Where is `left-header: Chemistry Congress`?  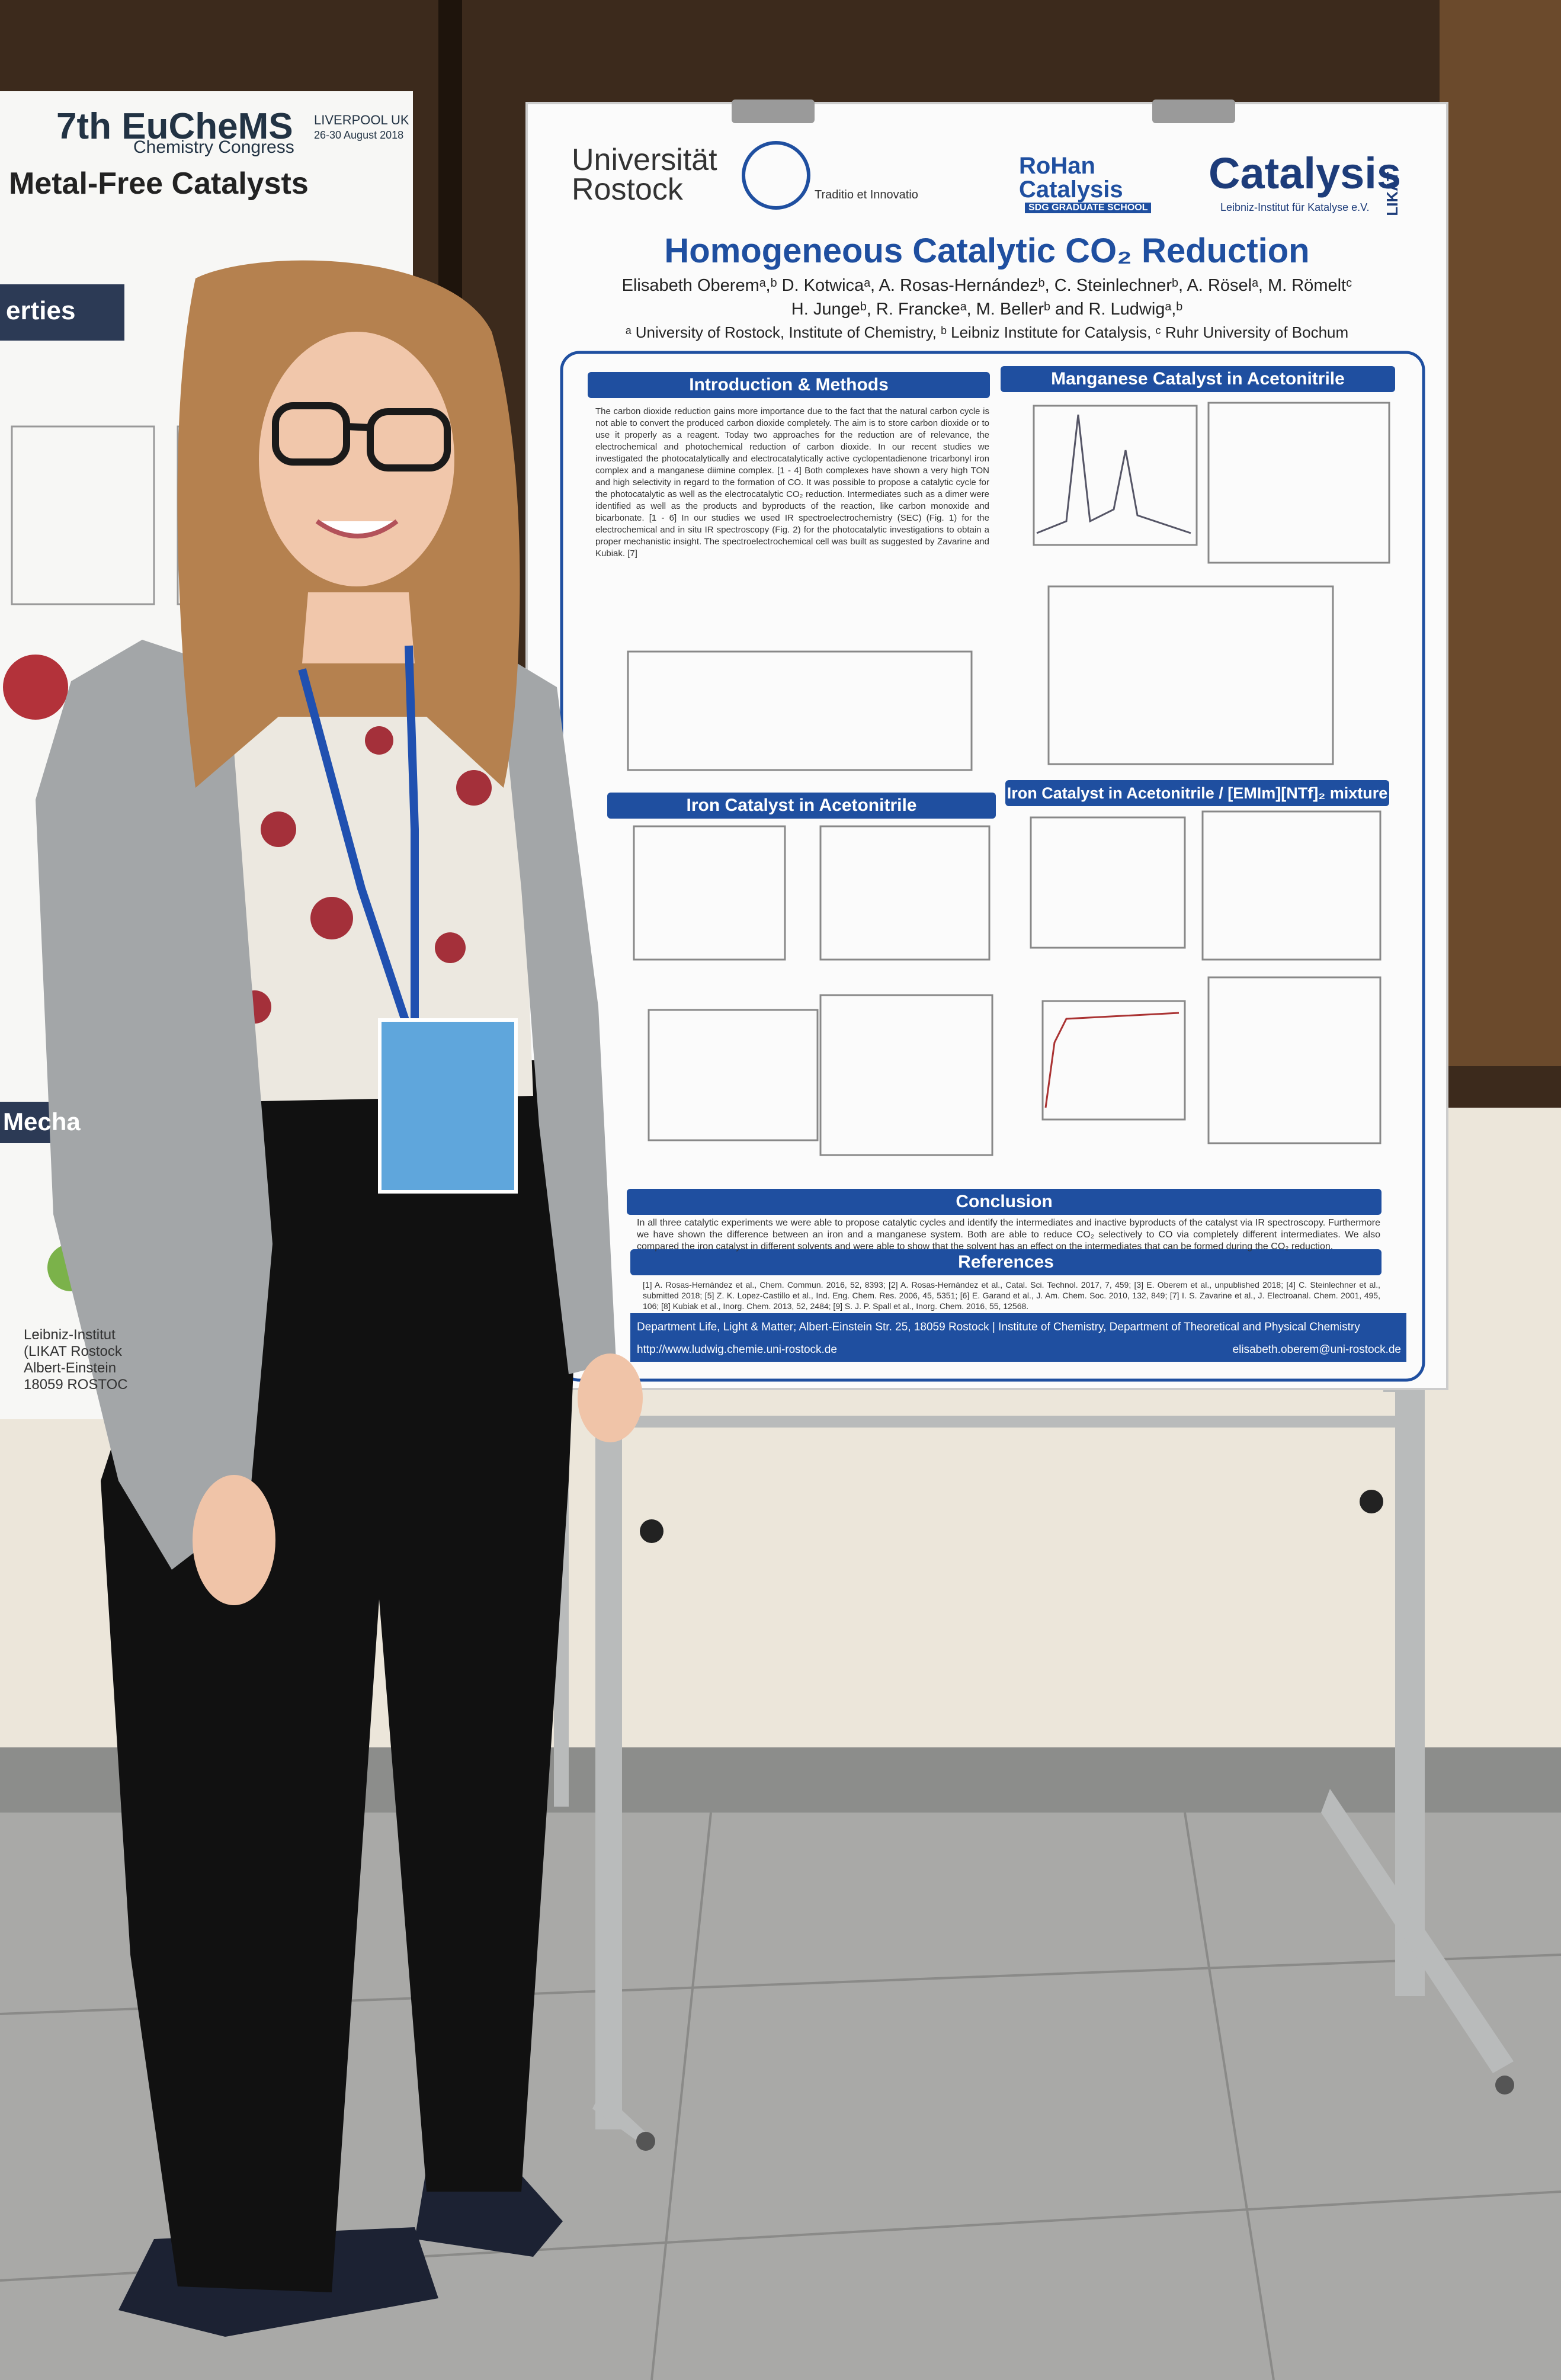
left-header: Chemistry Congress is located at coordinates (214, 147).